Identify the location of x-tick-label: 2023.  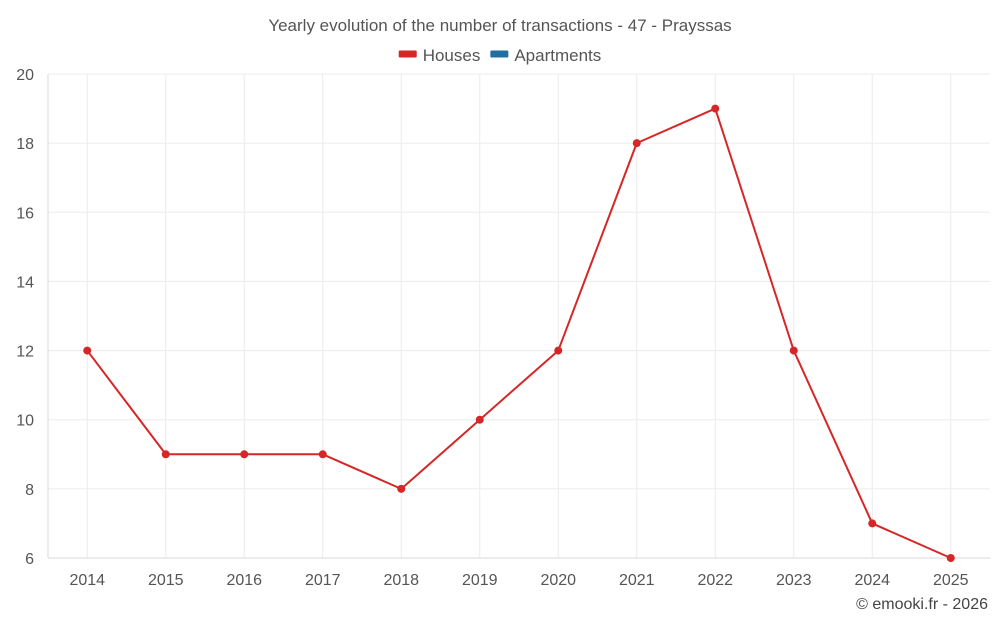
(794, 580).